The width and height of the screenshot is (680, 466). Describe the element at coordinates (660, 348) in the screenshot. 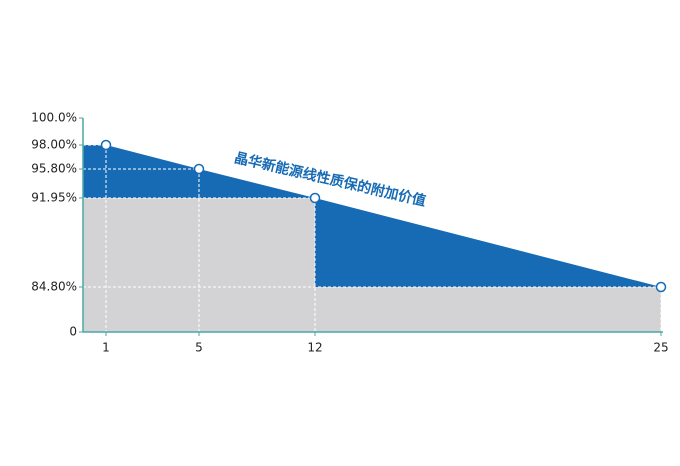

I see `x-tick-label: 25` at that location.